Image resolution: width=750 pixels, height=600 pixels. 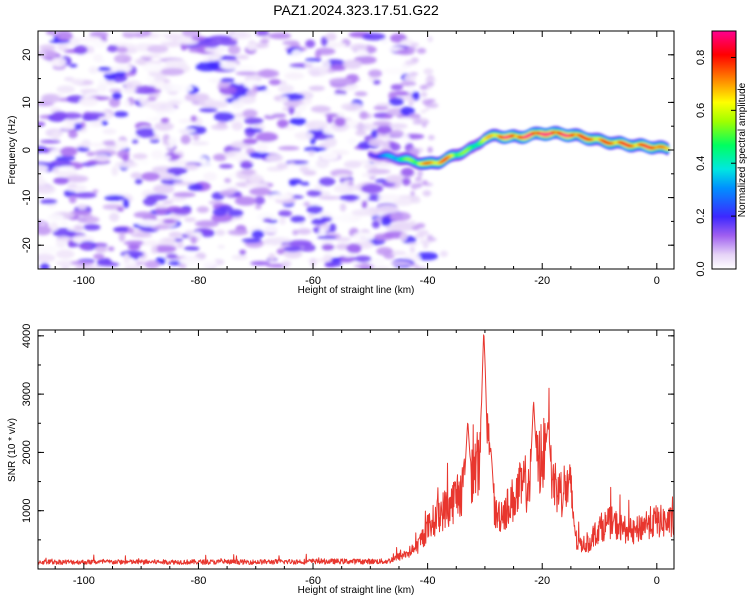 I want to click on x-tick-label: -80, so click(x=198, y=281).